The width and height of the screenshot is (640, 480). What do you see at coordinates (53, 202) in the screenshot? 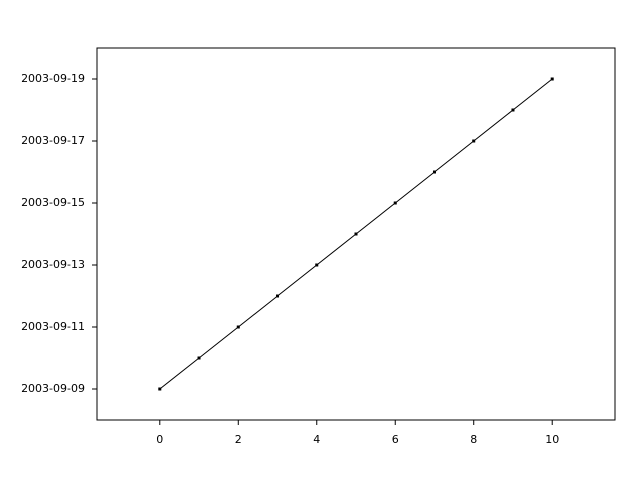
I see `y-tick-label: 2003-09-15` at bounding box center [53, 202].